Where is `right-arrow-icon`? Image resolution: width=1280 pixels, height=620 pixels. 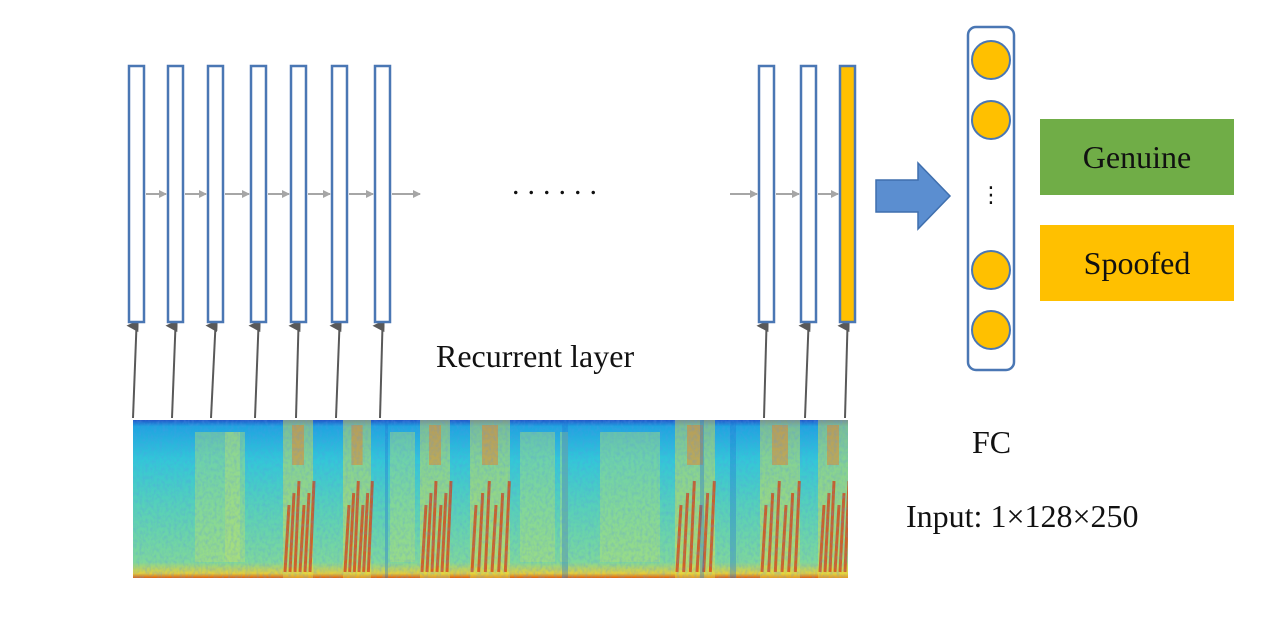
right-arrow-icon is located at coordinates (913, 196).